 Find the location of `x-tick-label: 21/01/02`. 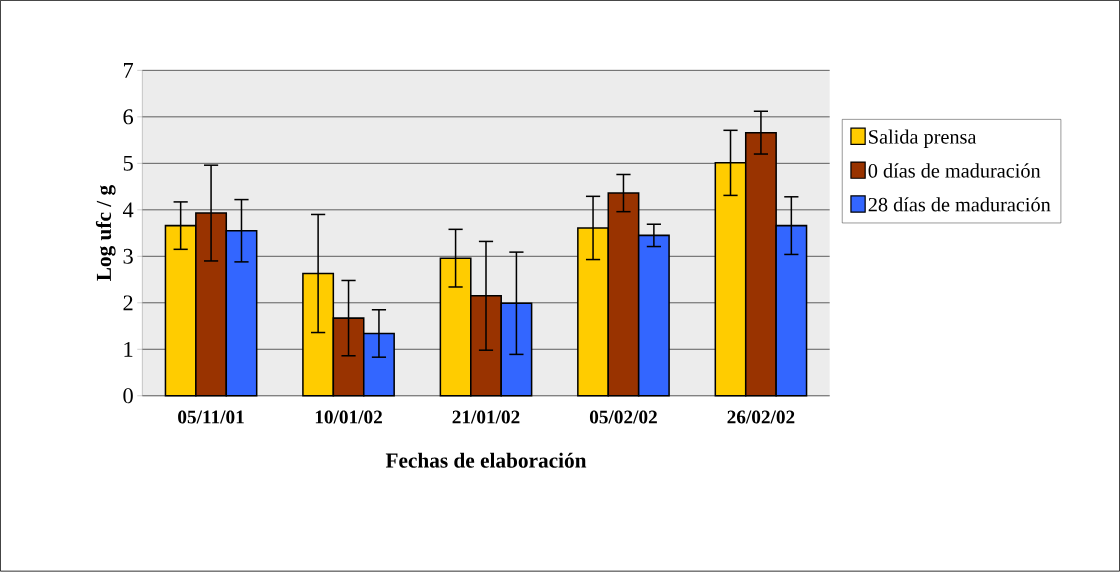

x-tick-label: 21/01/02 is located at coordinates (486, 417).